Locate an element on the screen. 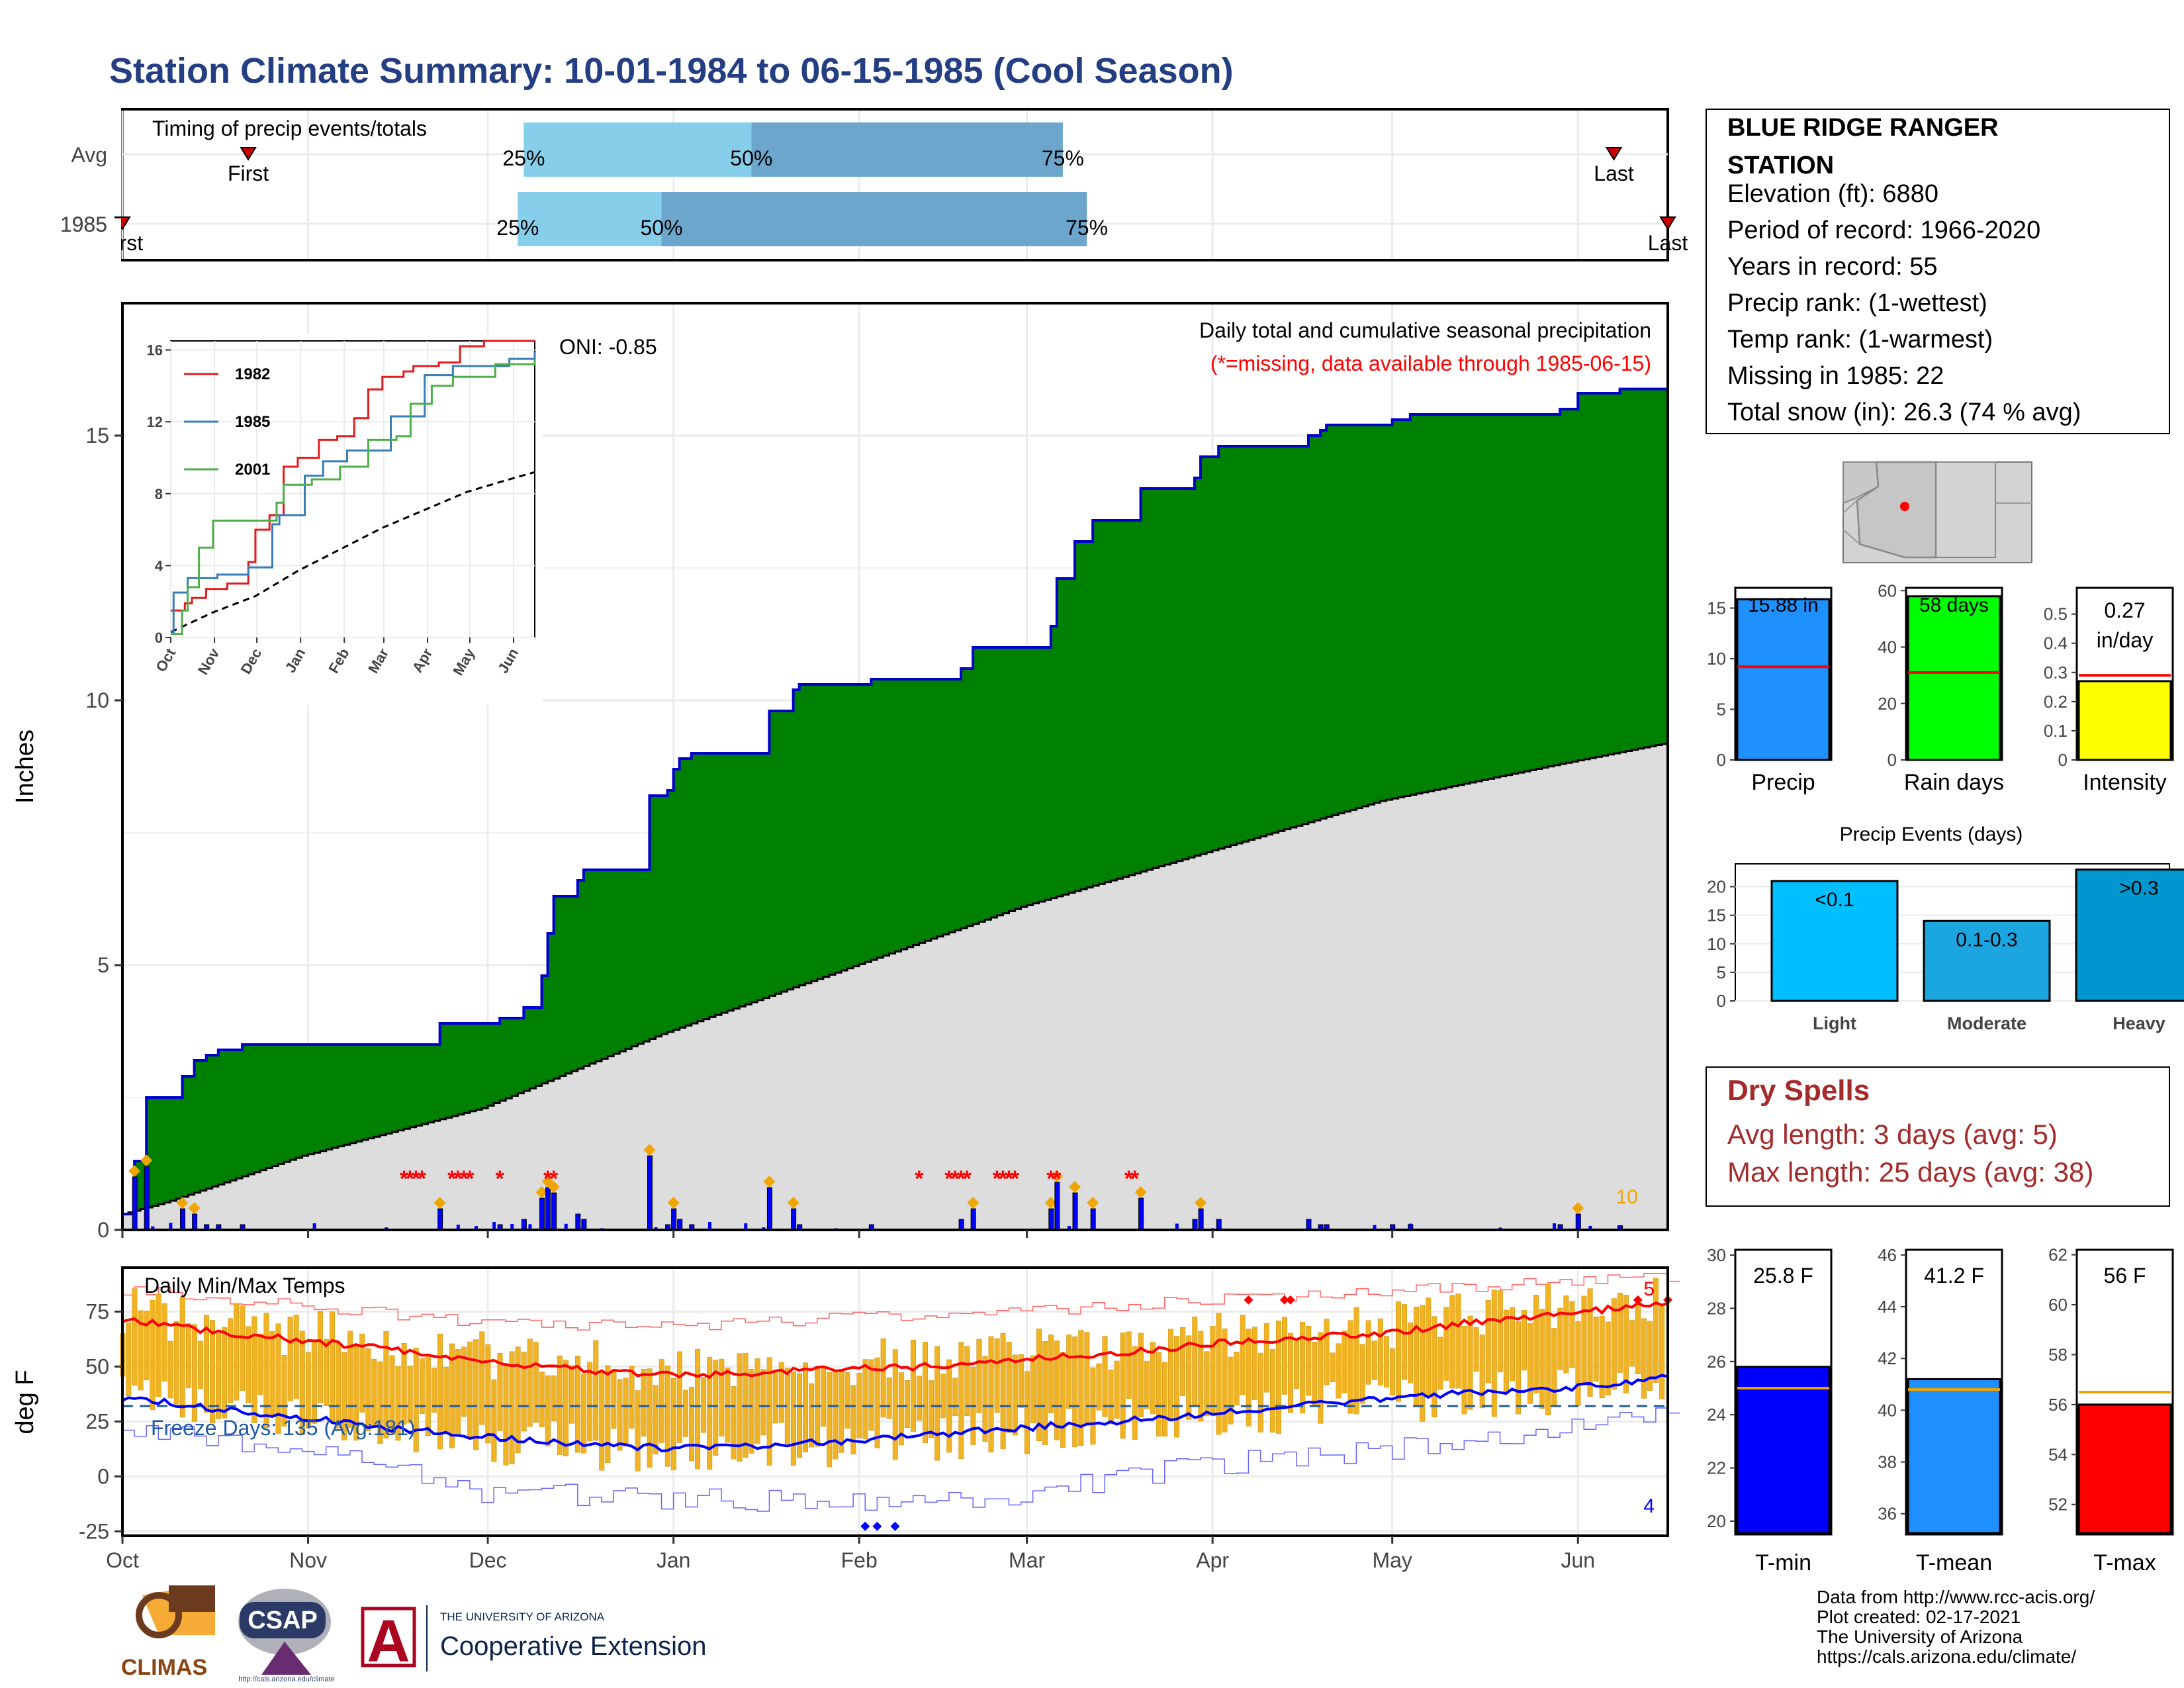  dry-spells-avg: Avg length: 3 days (avg: 5) is located at coordinates (1892, 1134).